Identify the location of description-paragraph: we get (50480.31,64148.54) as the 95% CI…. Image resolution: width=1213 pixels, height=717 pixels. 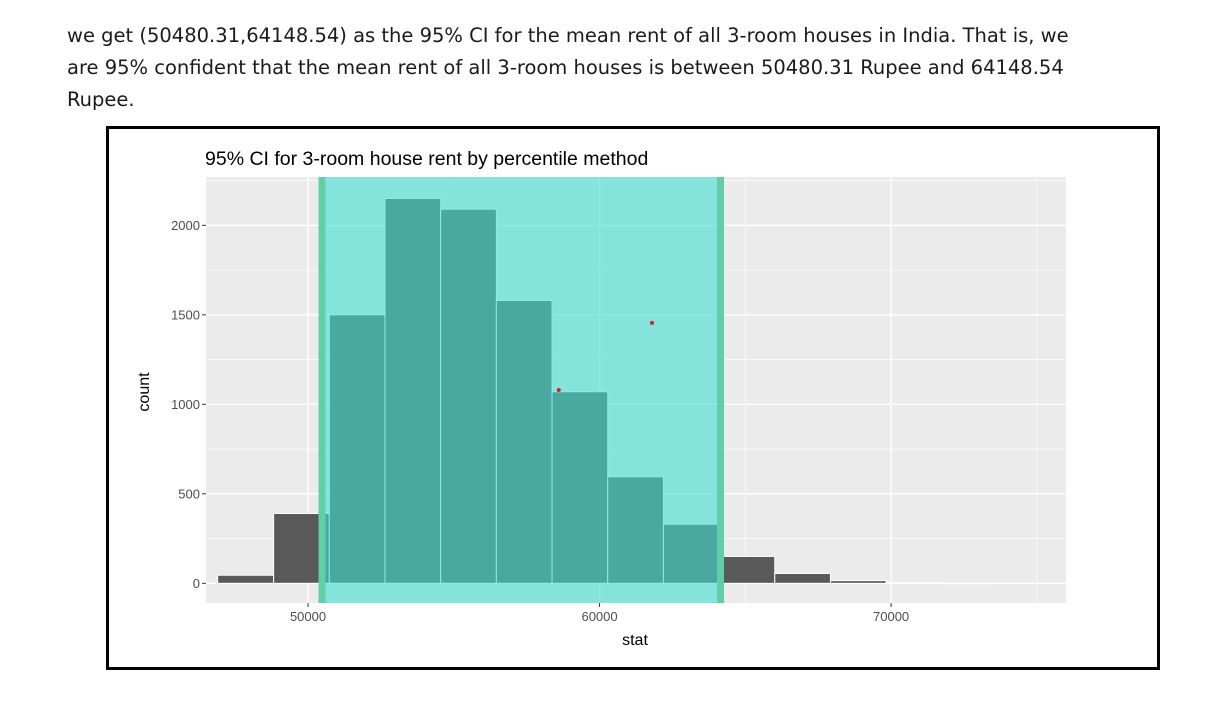
(607, 68).